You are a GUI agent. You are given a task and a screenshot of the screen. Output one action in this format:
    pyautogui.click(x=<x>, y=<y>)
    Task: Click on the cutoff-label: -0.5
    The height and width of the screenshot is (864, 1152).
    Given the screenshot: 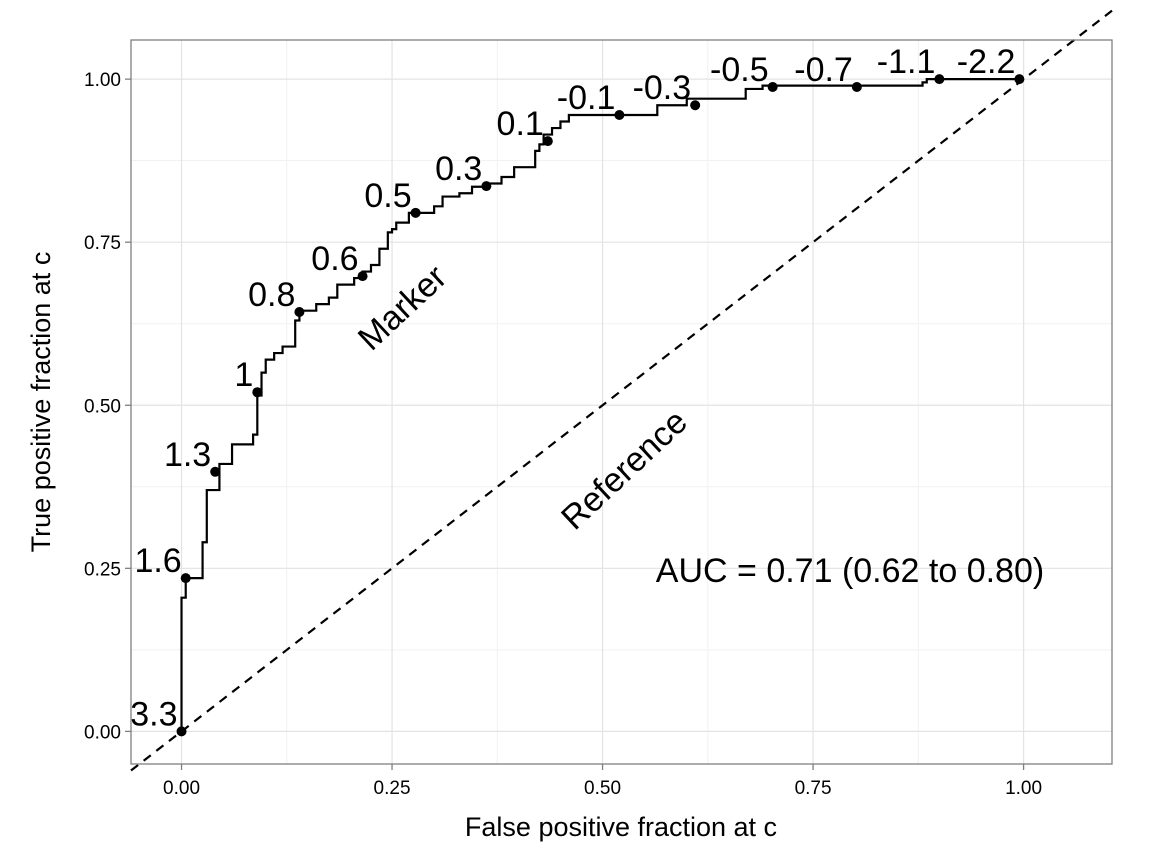 What is the action you would take?
    pyautogui.click(x=739, y=70)
    